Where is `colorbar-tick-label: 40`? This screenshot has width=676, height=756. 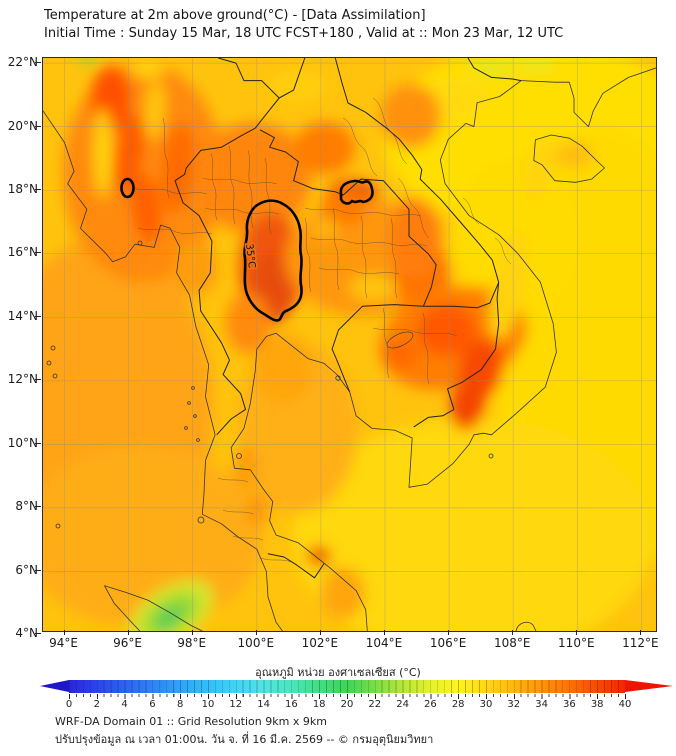 colorbar-tick-label: 40 is located at coordinates (625, 704).